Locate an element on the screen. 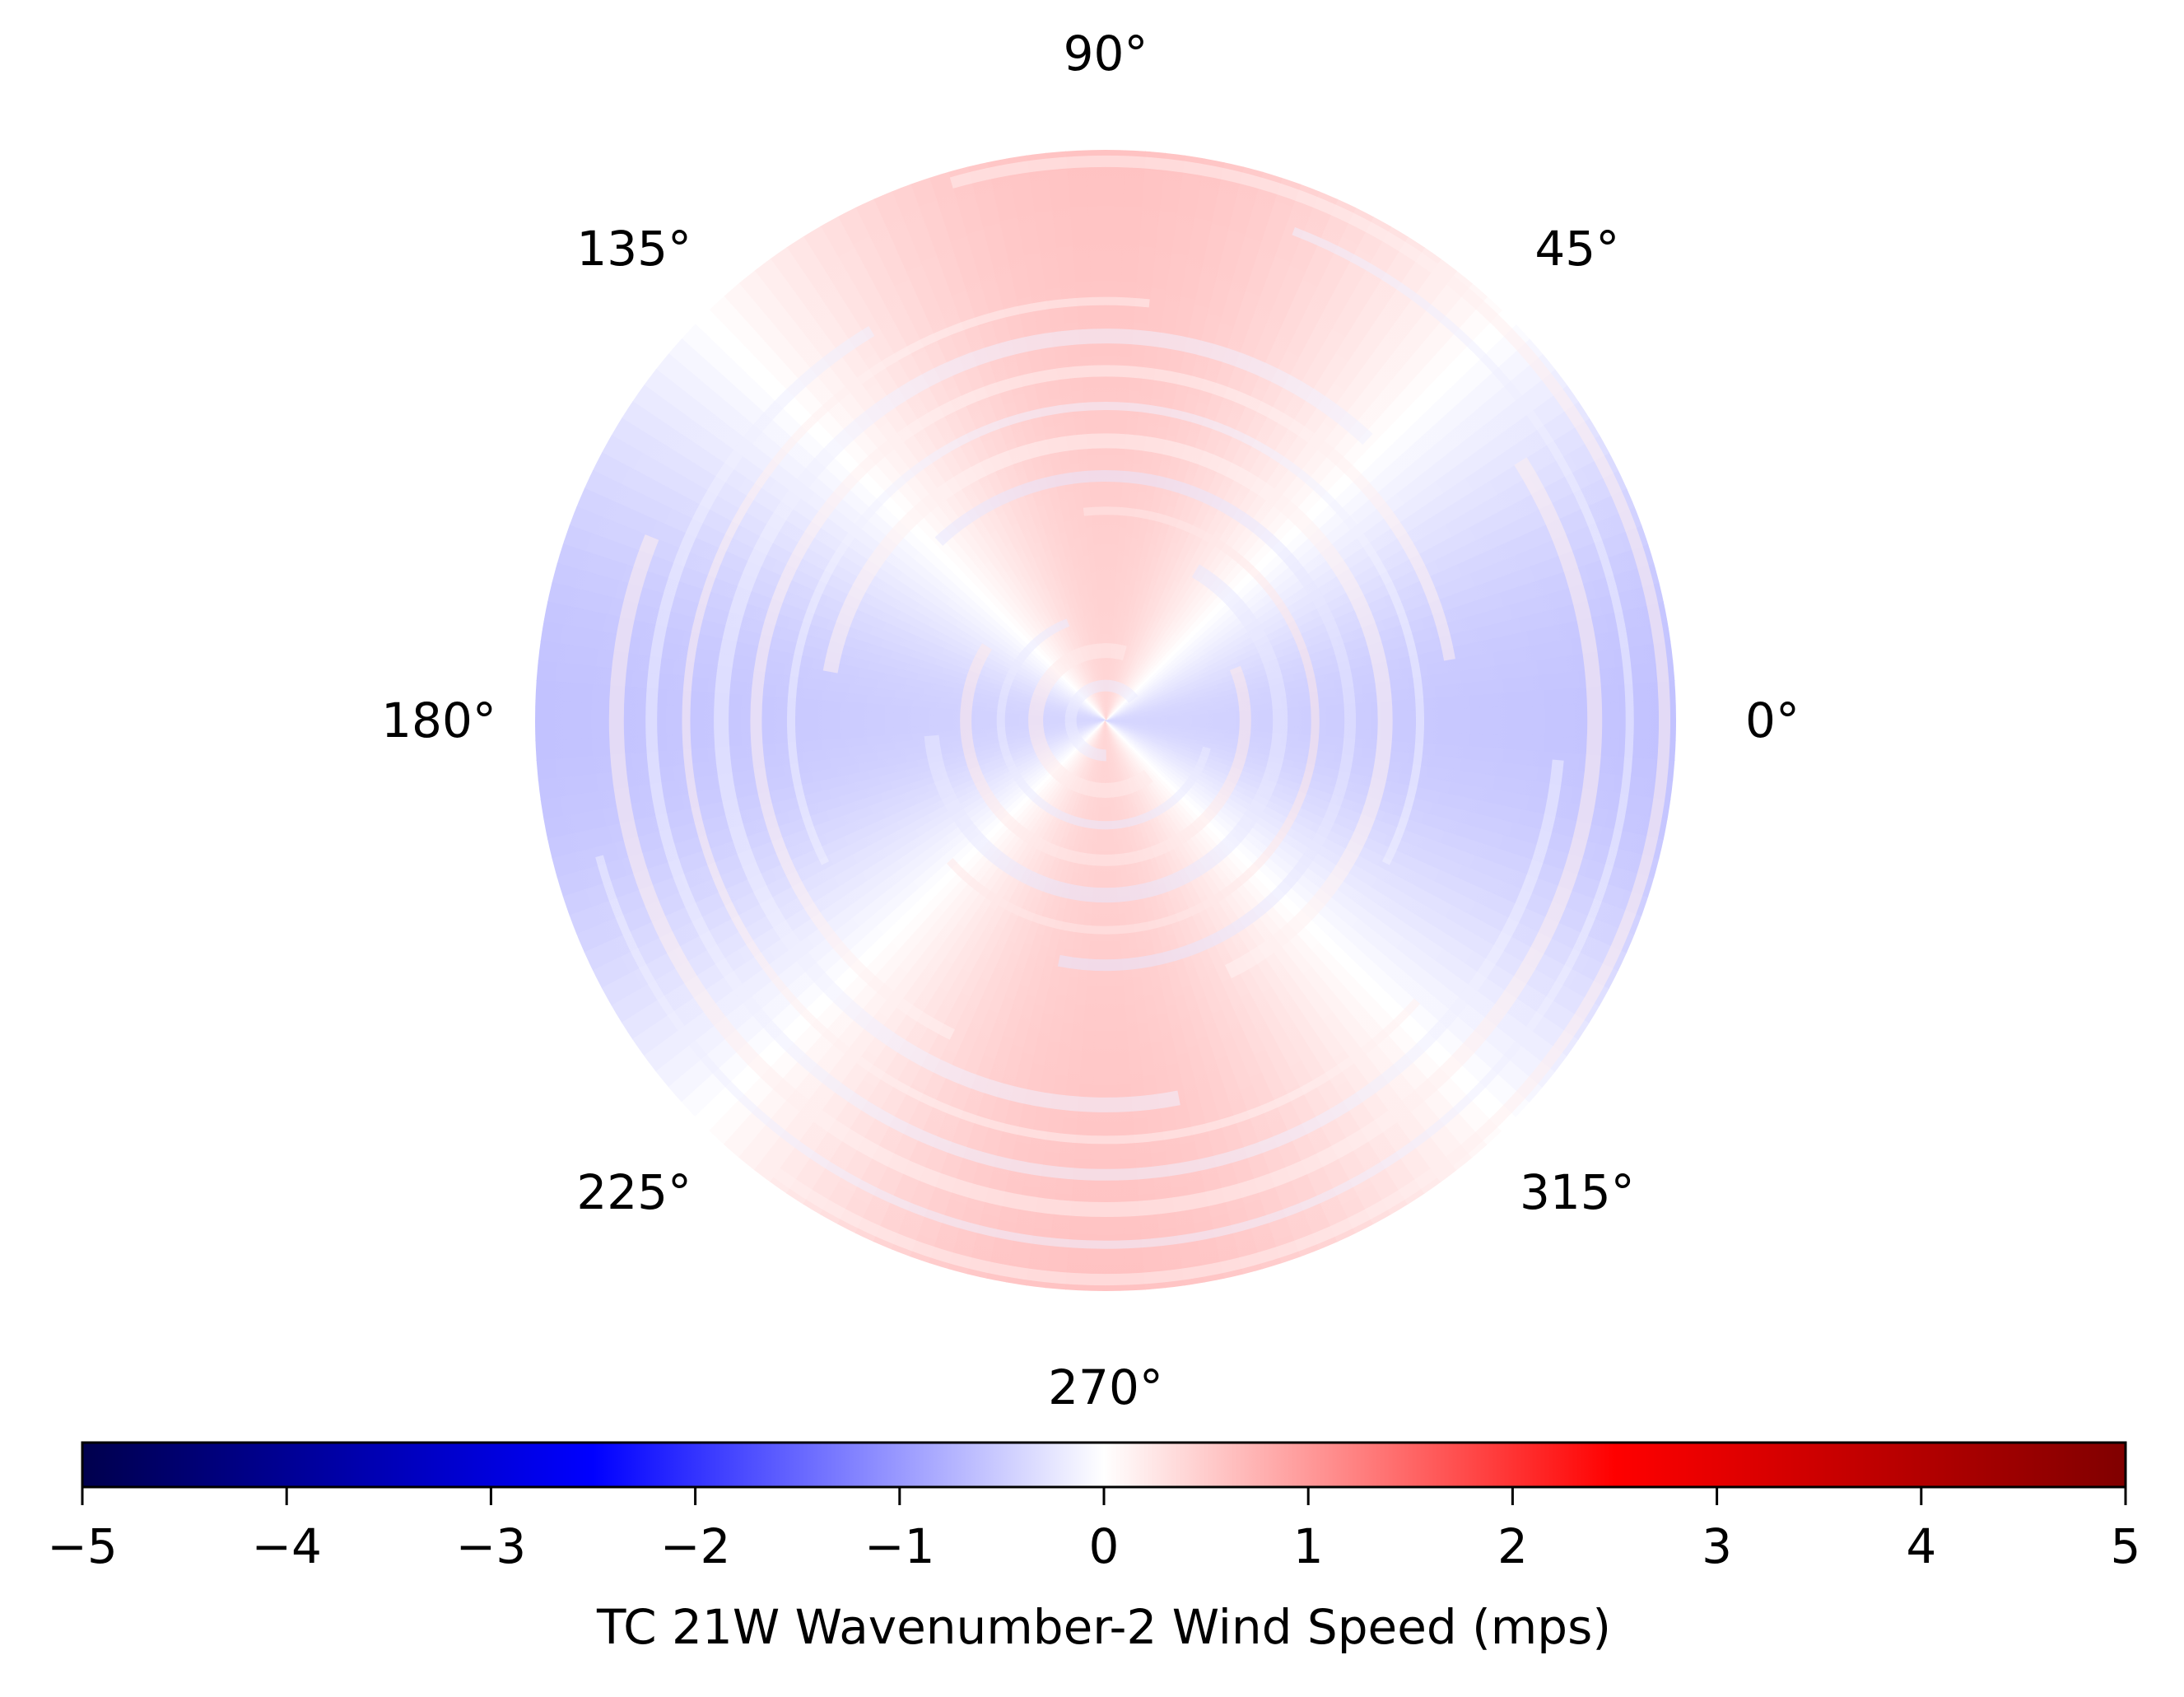 The height and width of the screenshot is (1697, 2184). colorbar-tick-label: −2 is located at coordinates (695, 1546).